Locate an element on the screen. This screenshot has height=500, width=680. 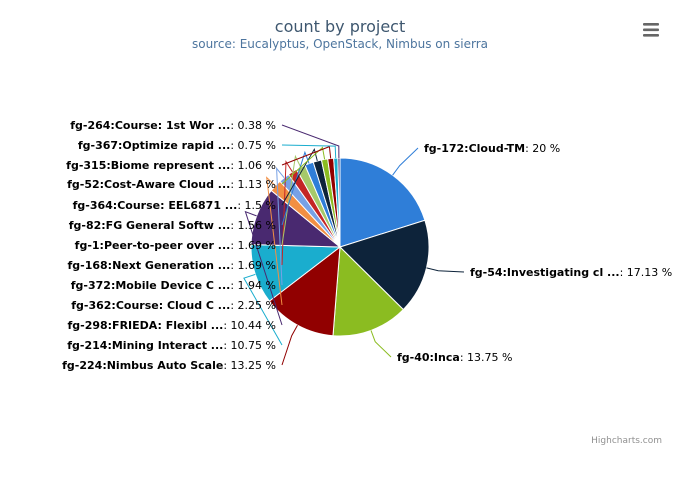
credits-link: Highcharts.com is located at coordinates (626, 441).